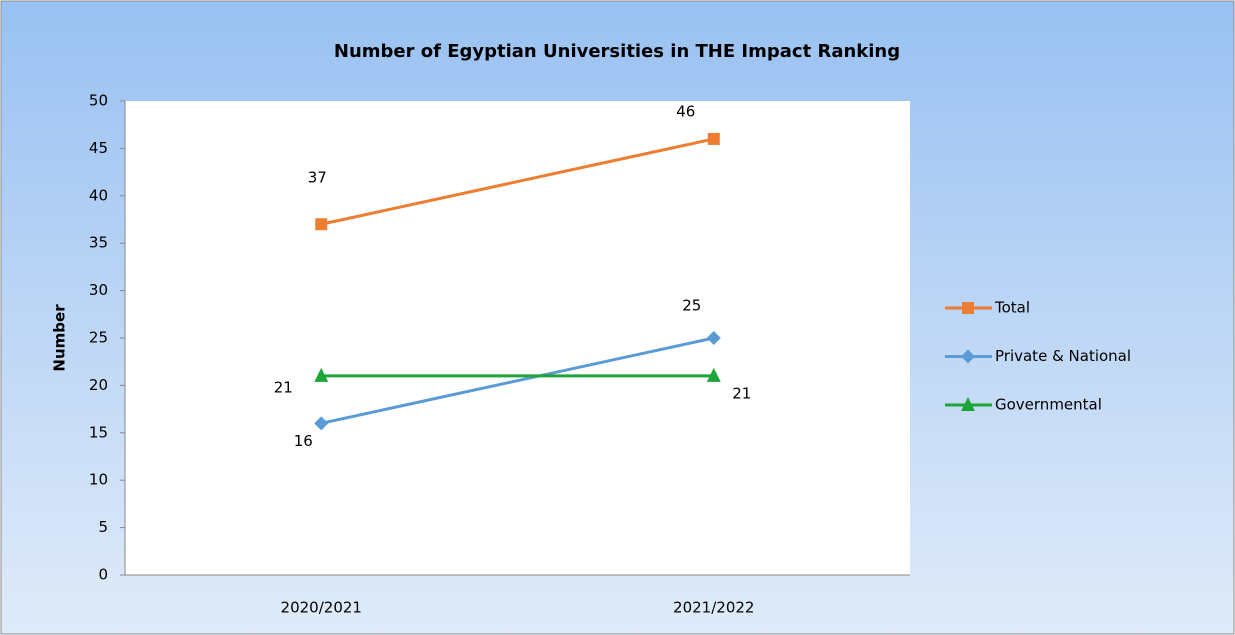 The width and height of the screenshot is (1235, 635). I want to click on y-axis-title: Number, so click(60, 338).